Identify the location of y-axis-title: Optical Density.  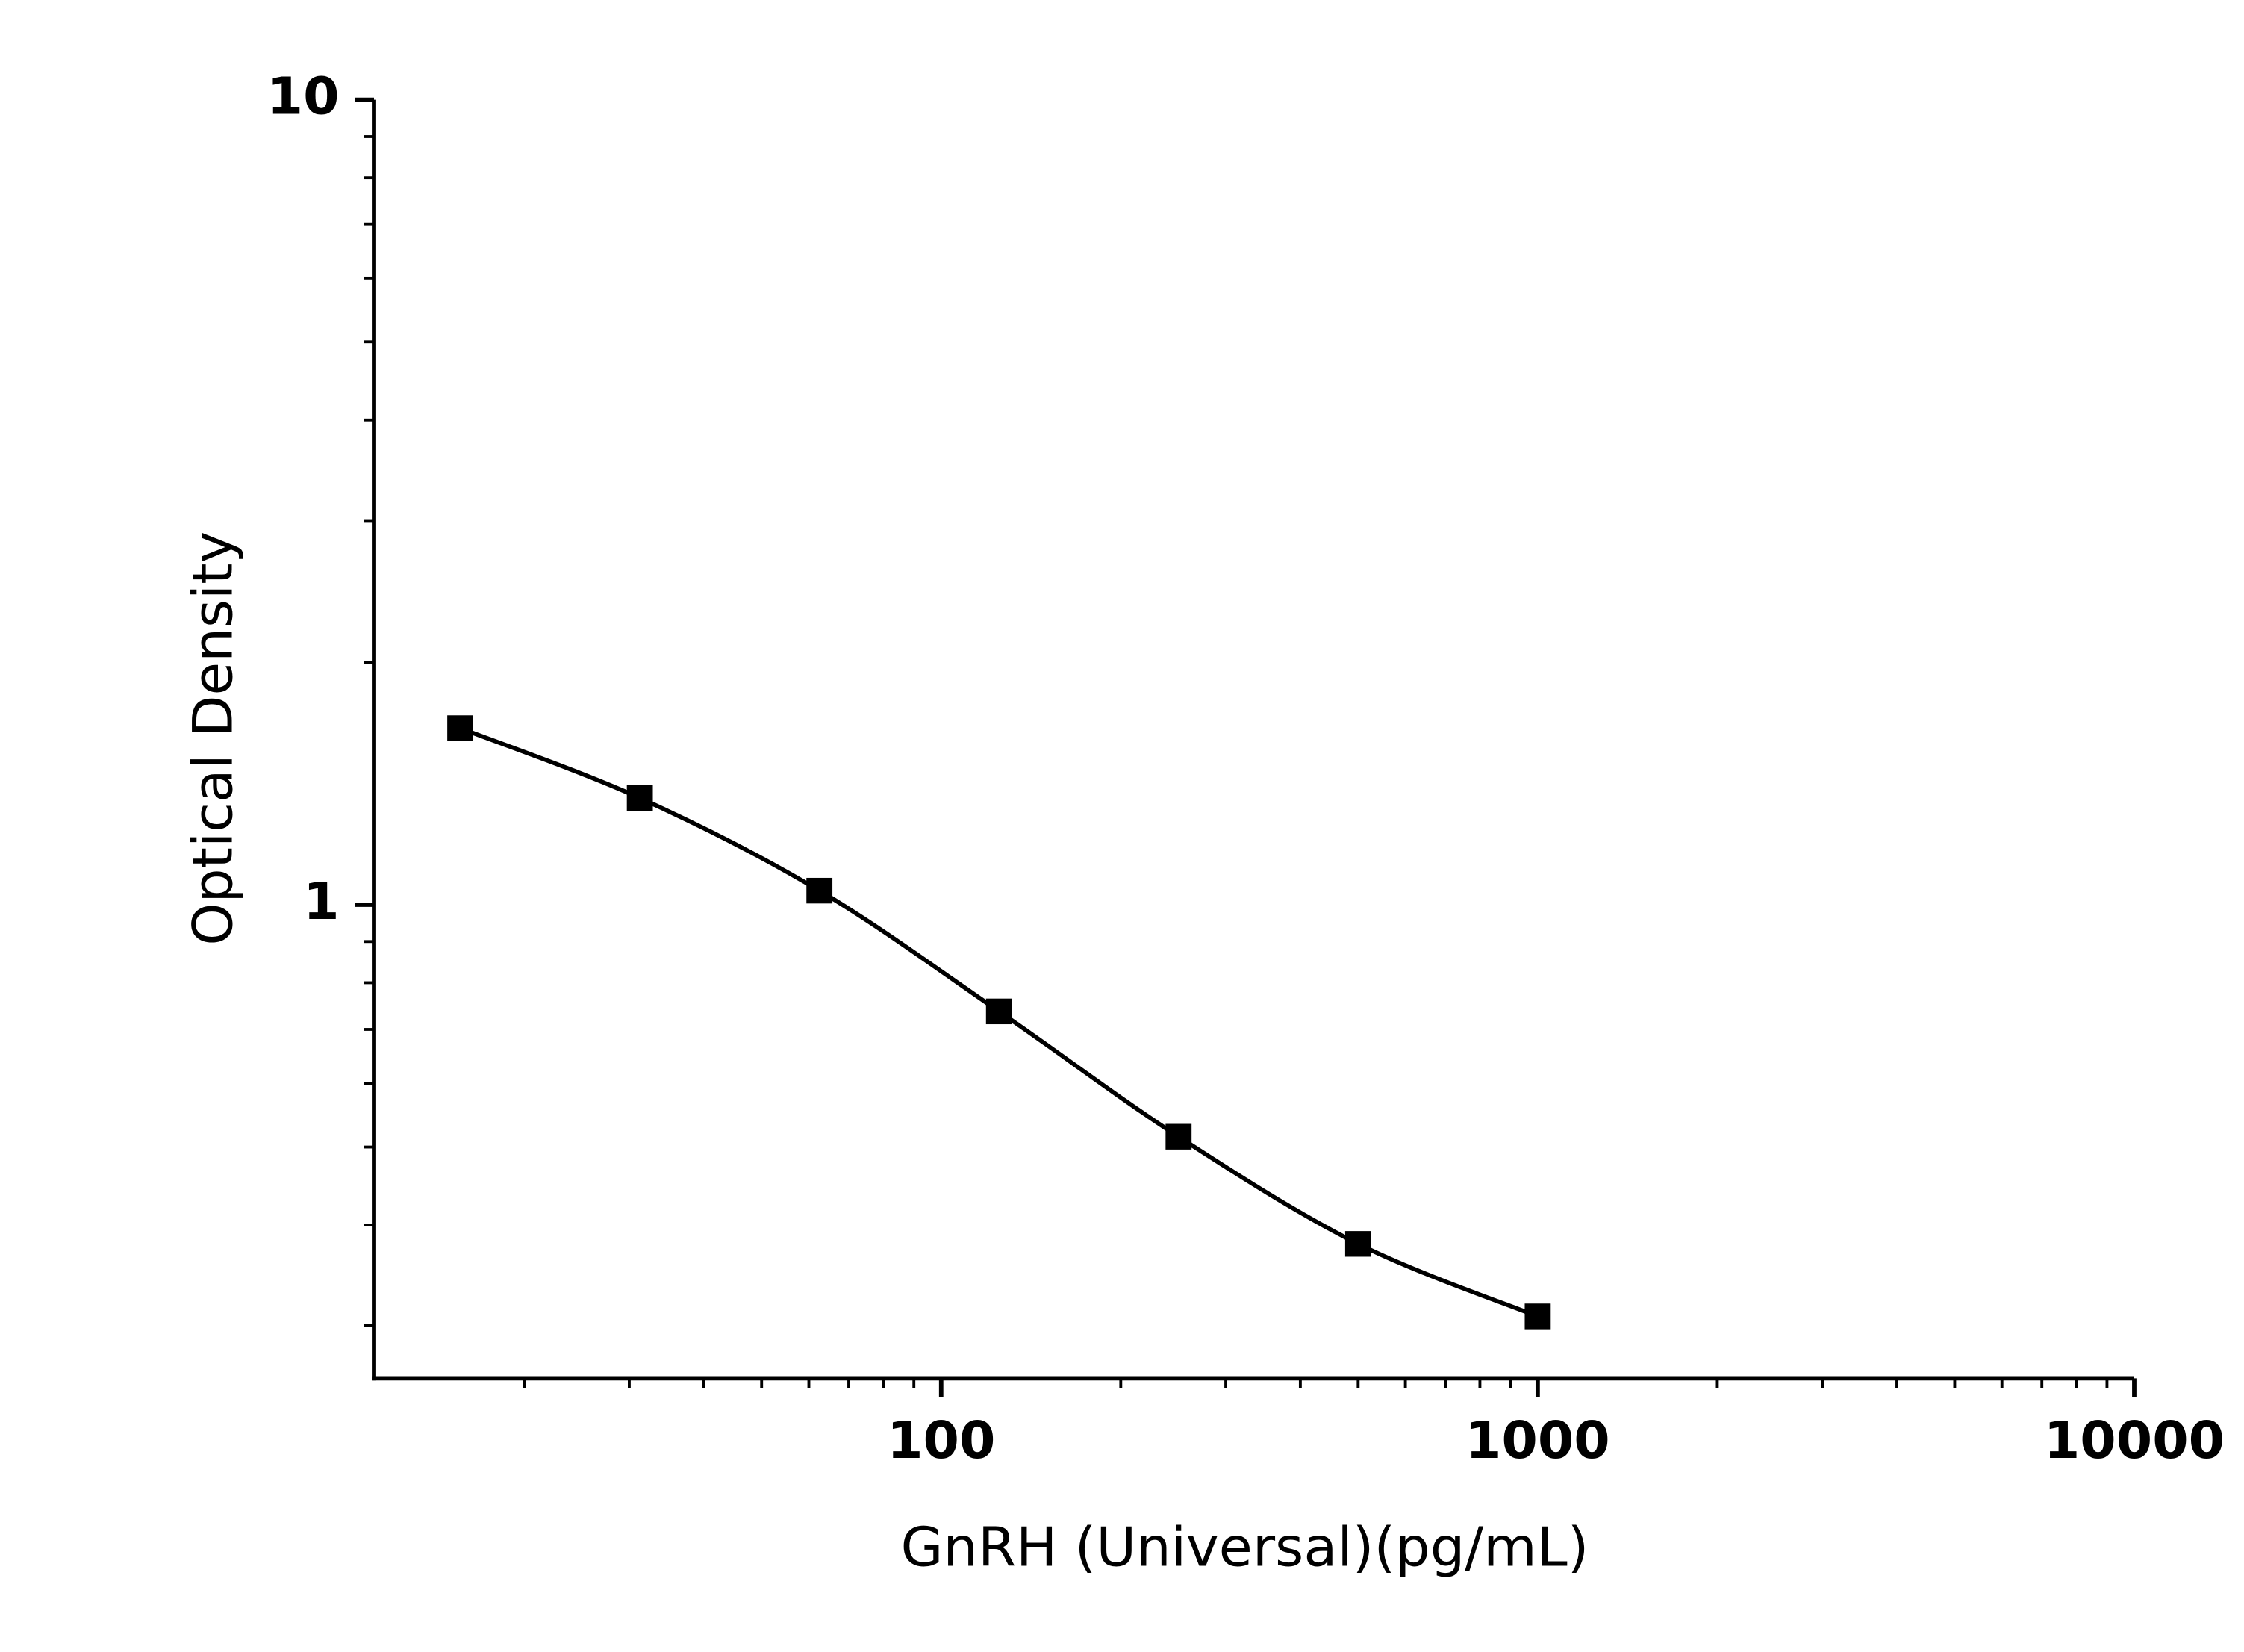
(213, 739).